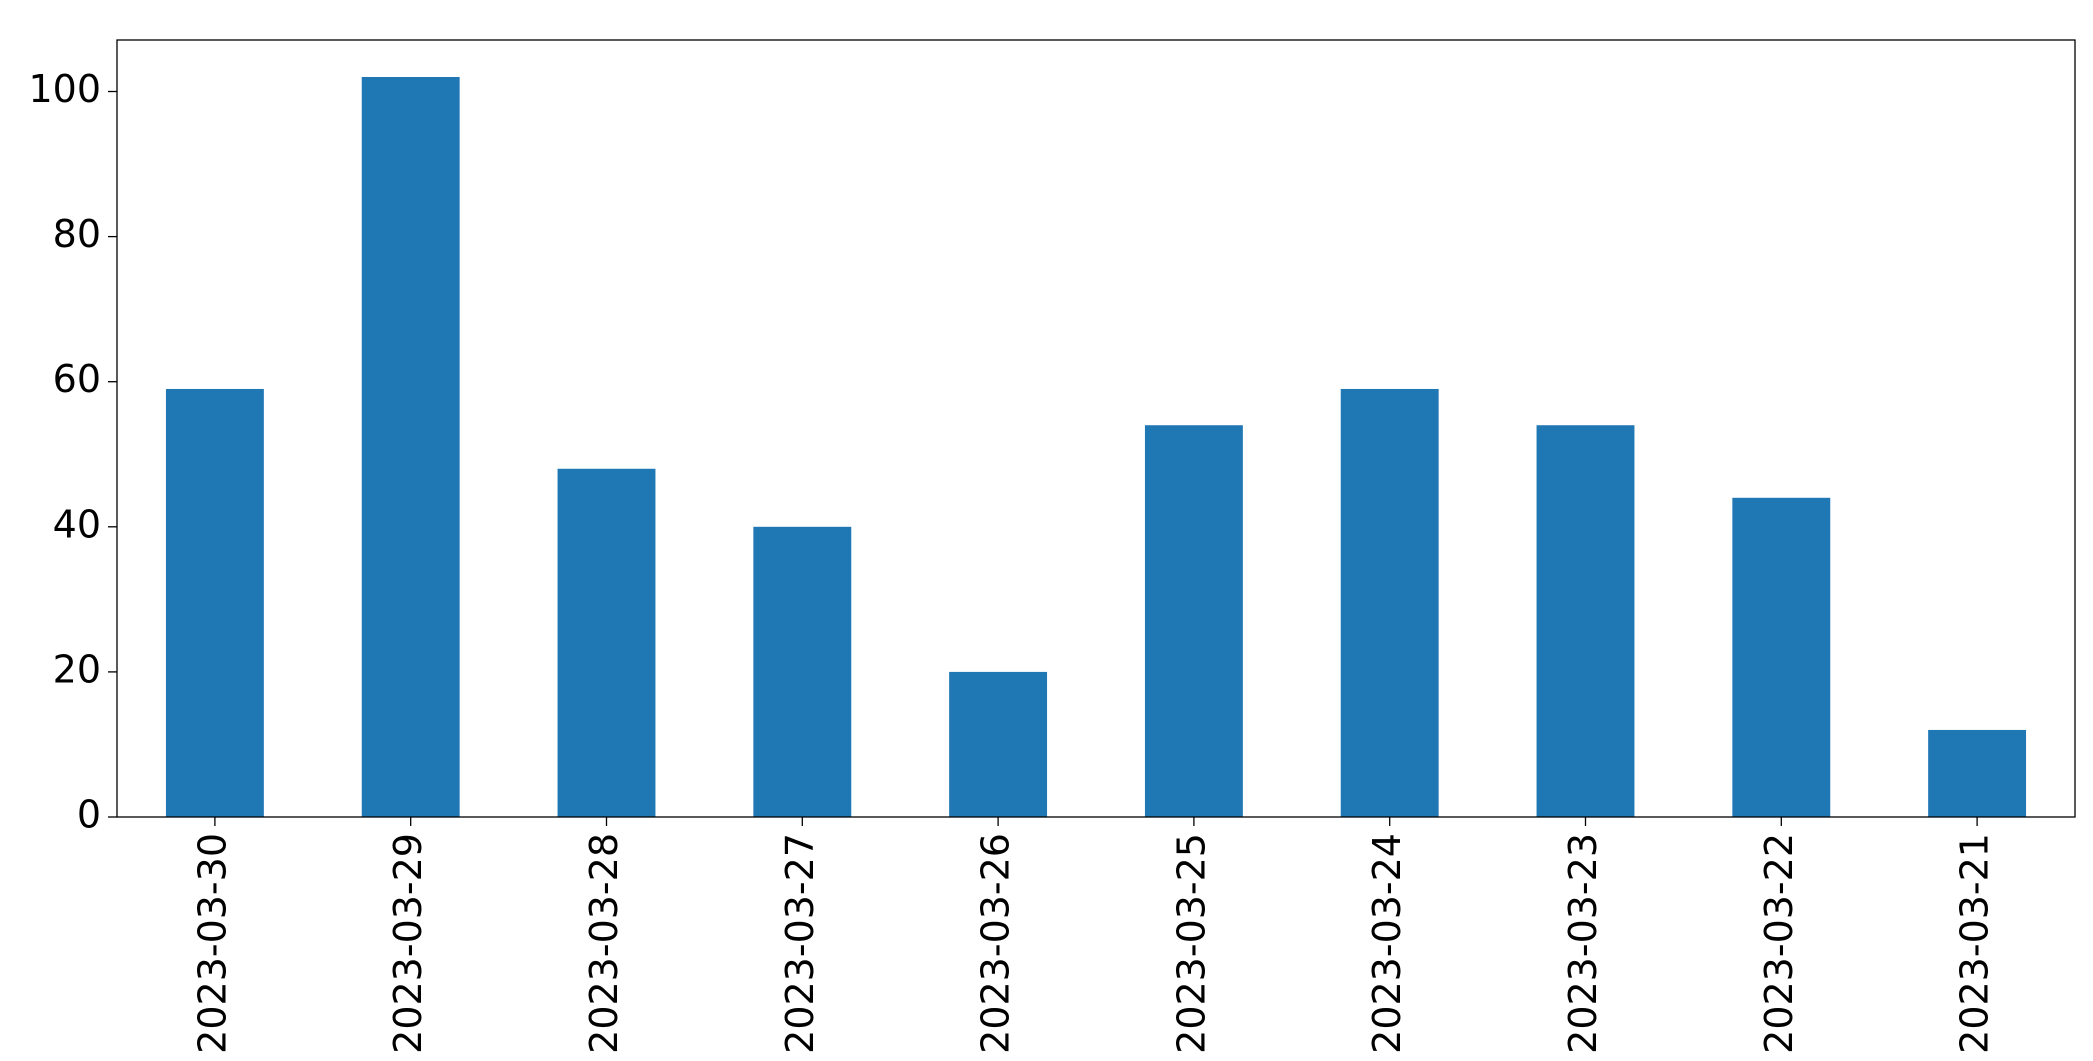  What do you see at coordinates (77, 524) in the screenshot?
I see `y-tick-label: 40` at bounding box center [77, 524].